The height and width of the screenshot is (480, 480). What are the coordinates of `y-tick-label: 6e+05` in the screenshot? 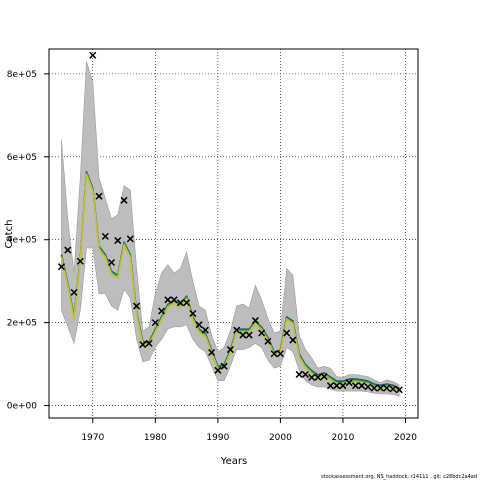 It's located at (22, 158).